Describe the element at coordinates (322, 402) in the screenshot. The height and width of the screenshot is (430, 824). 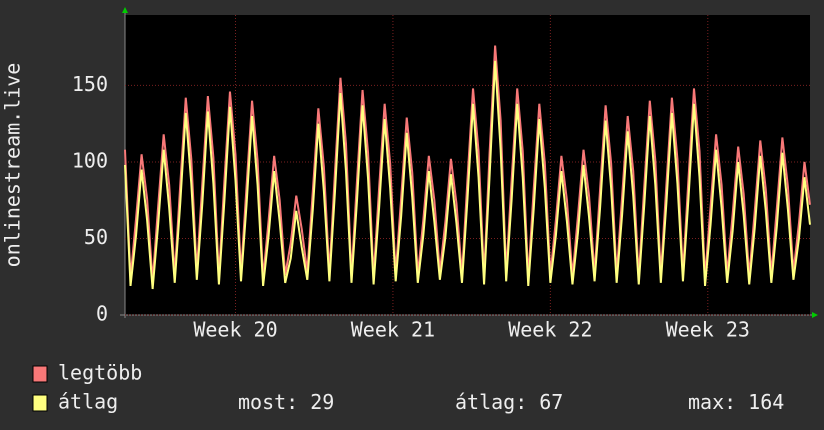
I see `stat-value: 29` at that location.